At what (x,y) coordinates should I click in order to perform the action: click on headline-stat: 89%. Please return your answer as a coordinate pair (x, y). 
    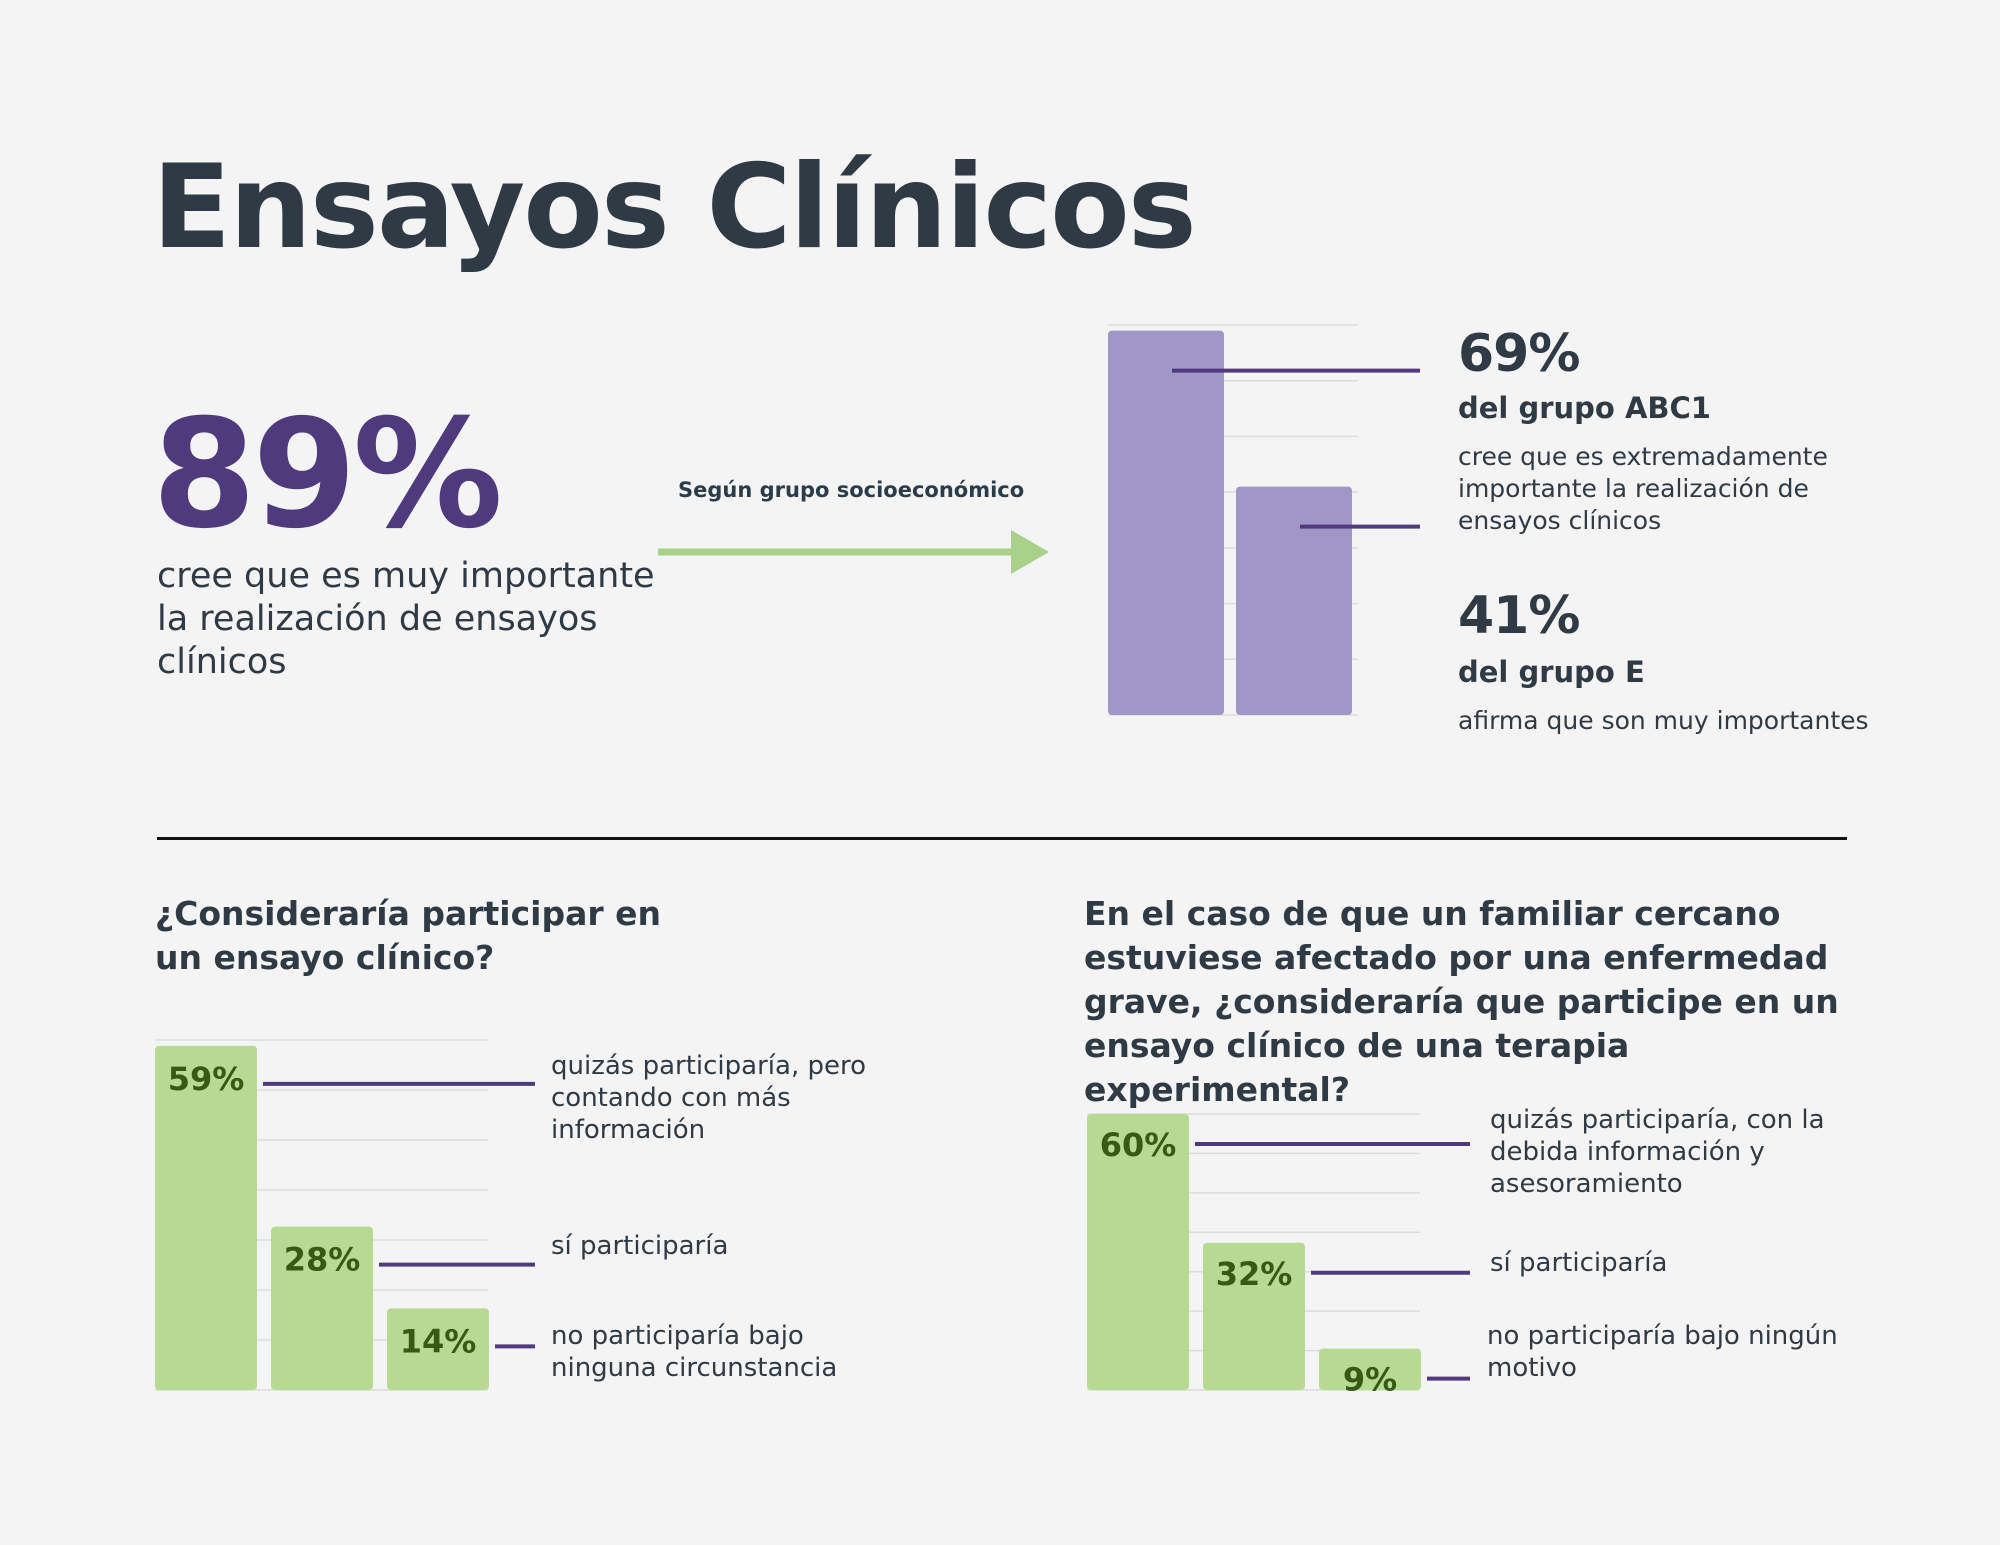
    Looking at the image, I should click on (327, 475).